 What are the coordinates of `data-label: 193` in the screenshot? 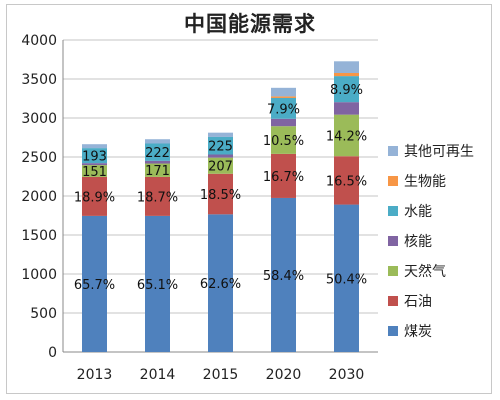 It's located at (94, 157).